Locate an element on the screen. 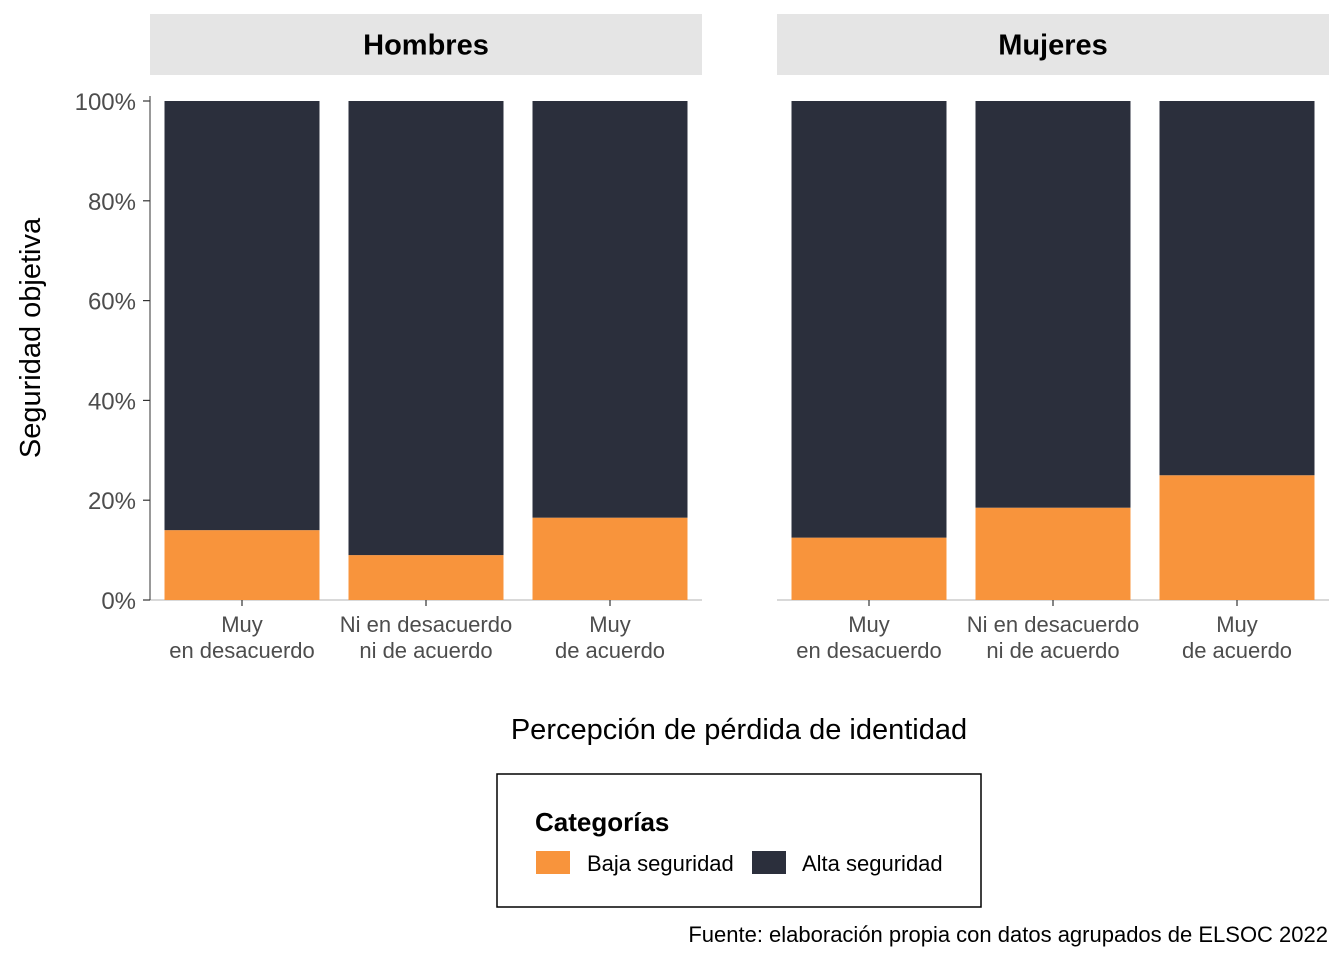 The height and width of the screenshot is (960, 1344). y-tick-label: 80% is located at coordinates (112, 202).